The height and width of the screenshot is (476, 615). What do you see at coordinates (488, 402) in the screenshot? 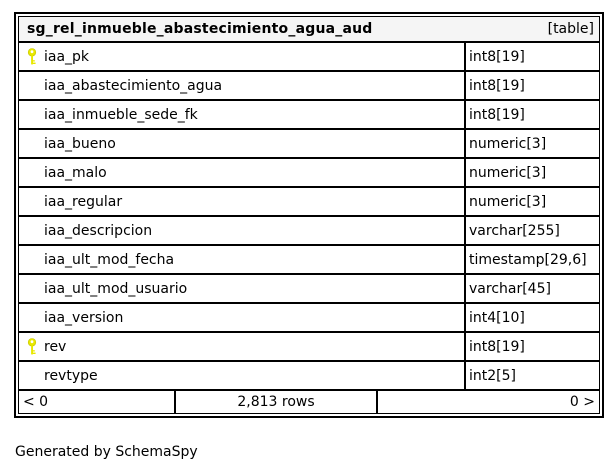
I see `footer-parents-count: 0 >` at bounding box center [488, 402].